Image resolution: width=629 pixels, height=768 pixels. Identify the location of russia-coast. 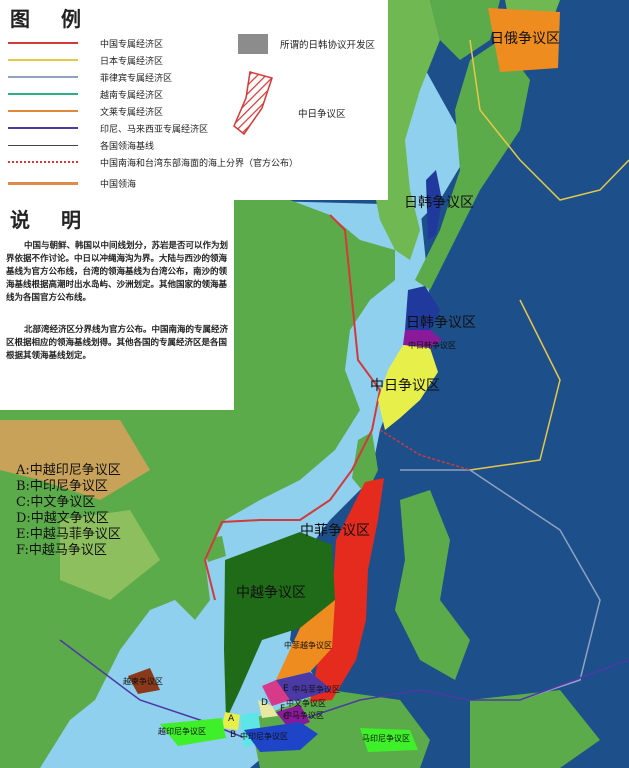
(465, 30).